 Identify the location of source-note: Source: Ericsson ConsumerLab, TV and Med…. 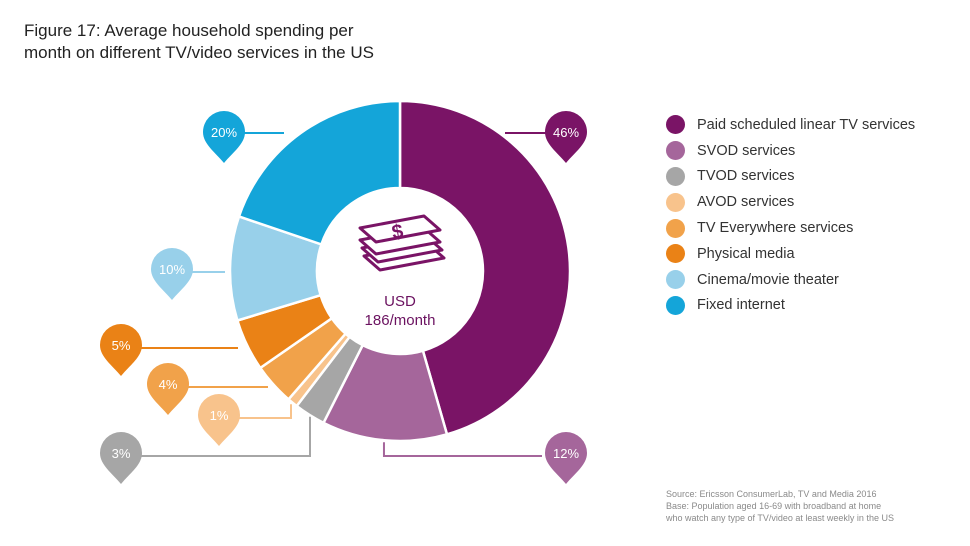
(816, 506).